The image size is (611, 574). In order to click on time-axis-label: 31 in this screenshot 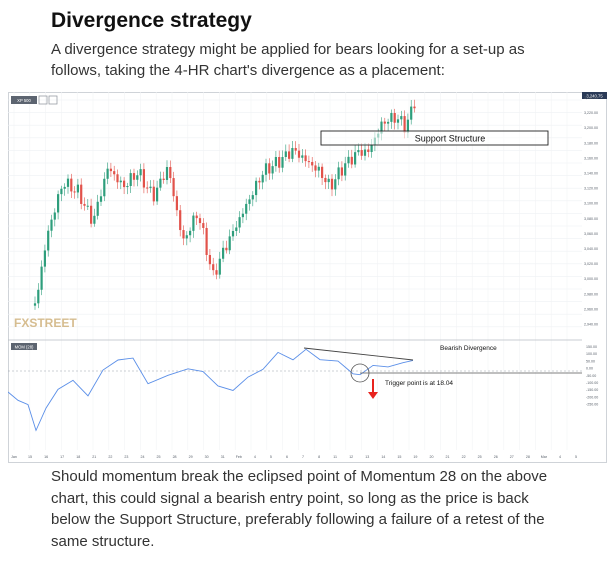, I will do `click(223, 457)`.